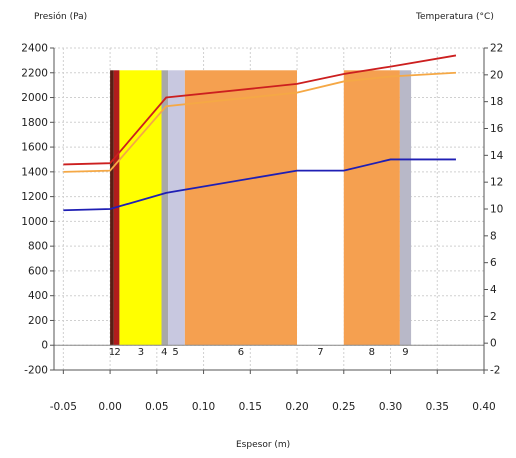 The height and width of the screenshot is (458, 516). What do you see at coordinates (372, 352) in the screenshot?
I see `layer-label-8: 8` at bounding box center [372, 352].